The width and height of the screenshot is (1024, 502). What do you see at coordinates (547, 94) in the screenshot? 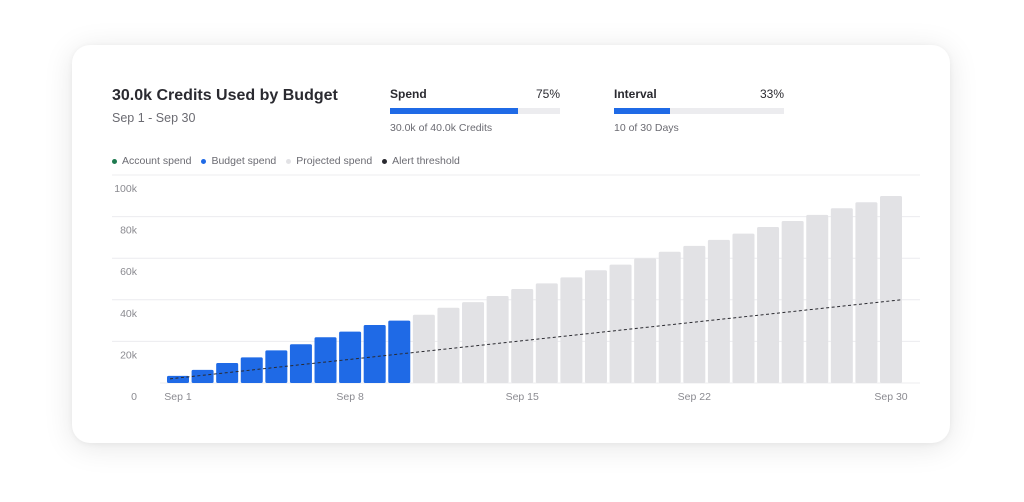
I see `spend-percent: 75%` at bounding box center [547, 94].